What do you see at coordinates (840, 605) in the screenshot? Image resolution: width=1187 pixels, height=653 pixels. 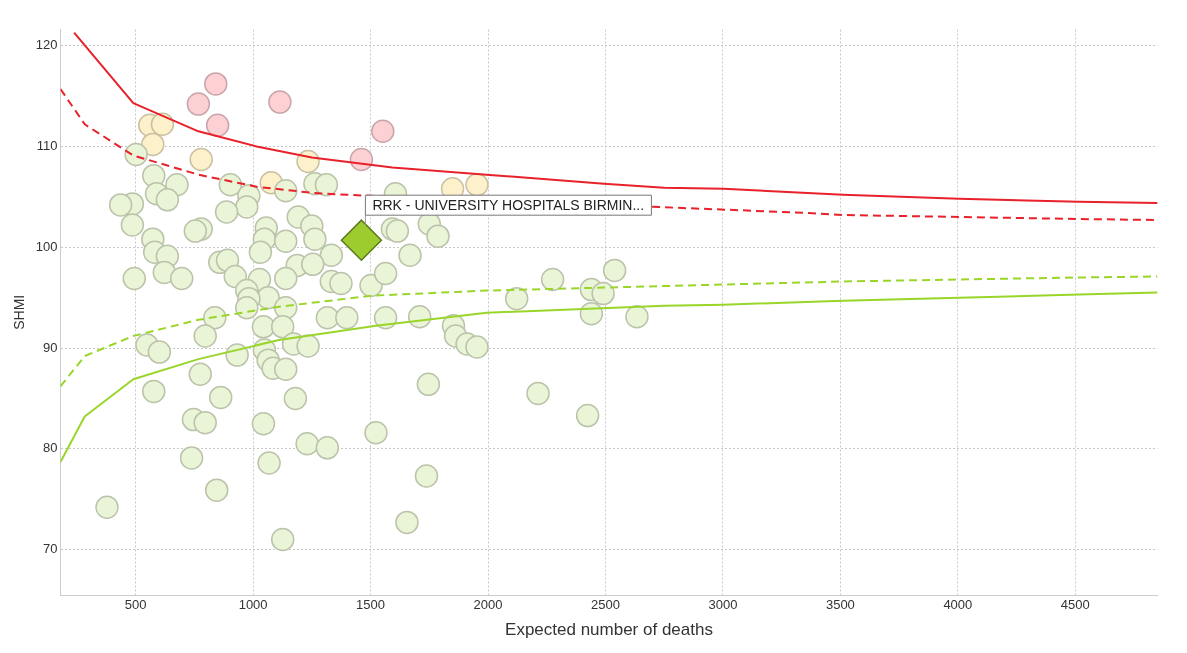 I see `x-tick-label: 3500` at bounding box center [840, 605].